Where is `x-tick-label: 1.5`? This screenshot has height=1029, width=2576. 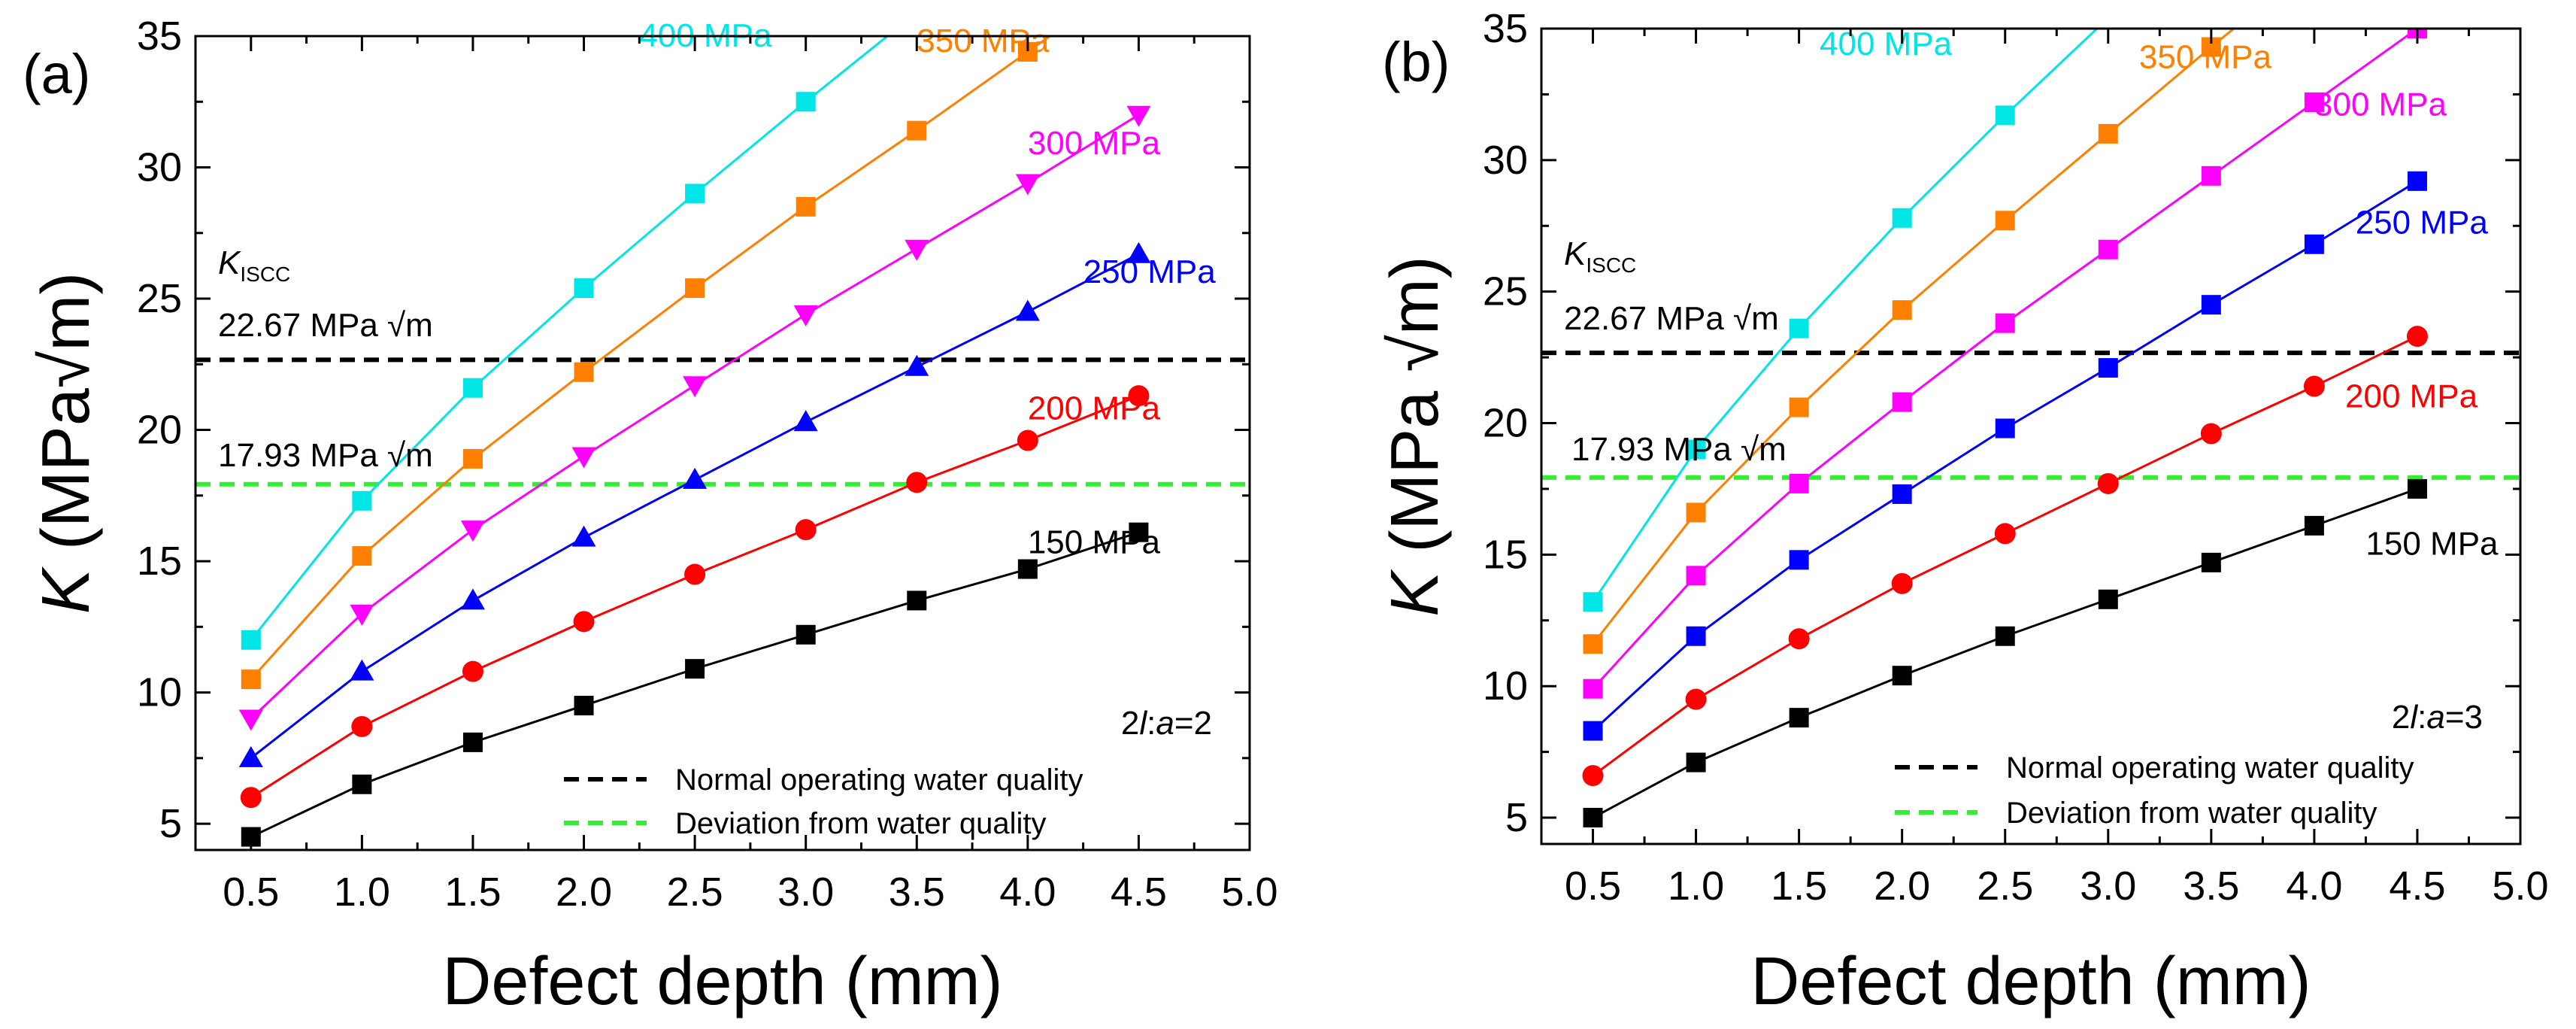
x-tick-label: 1.5 is located at coordinates (1799, 886).